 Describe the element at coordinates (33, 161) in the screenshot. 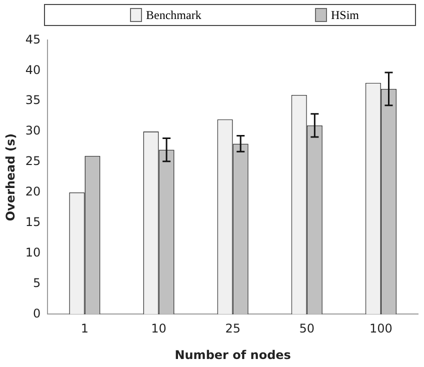

I see `y-tick-label: 25` at that location.